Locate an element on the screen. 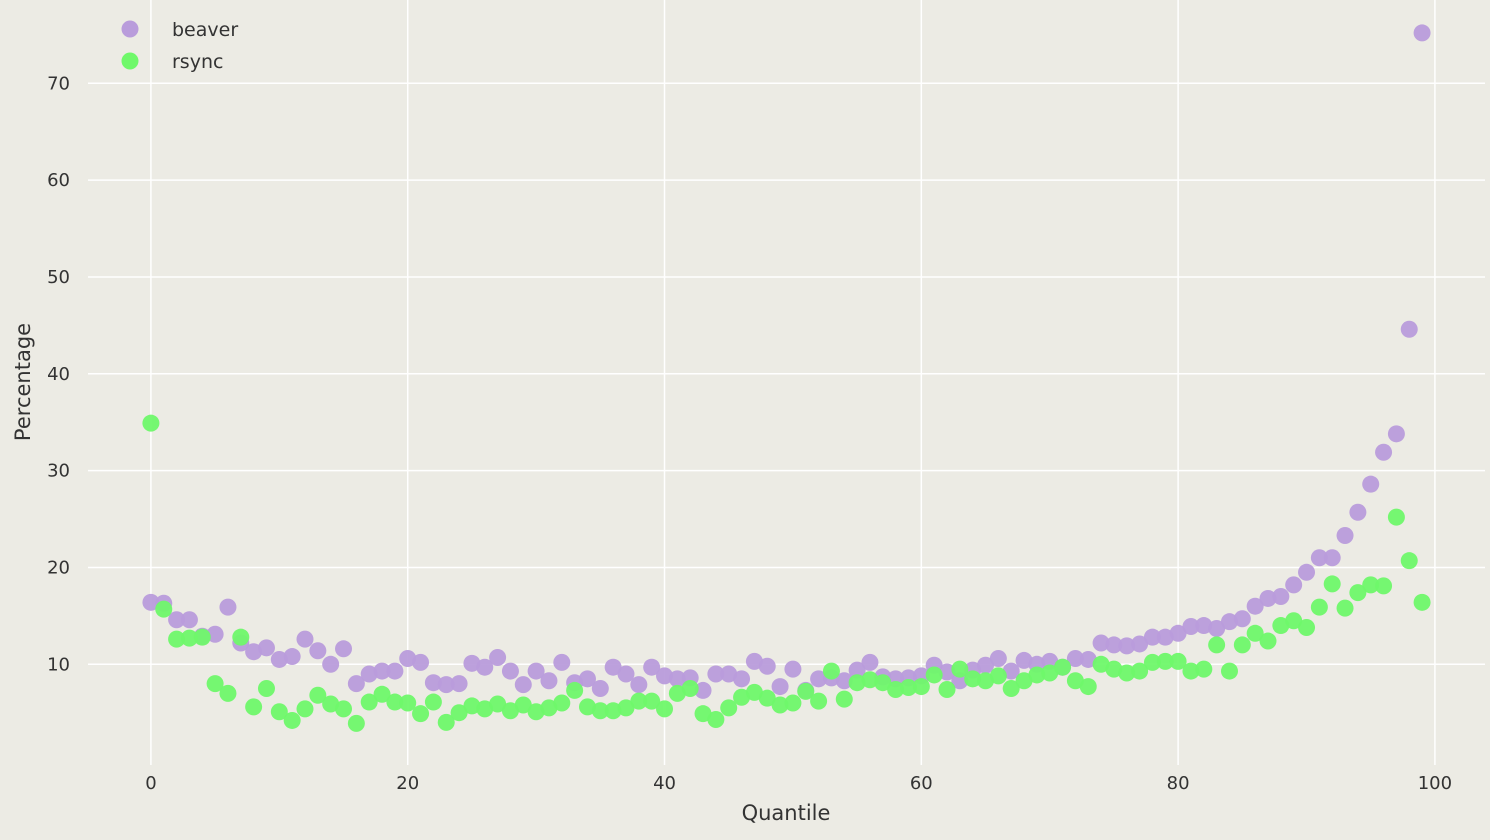  y-tick-label: 10 is located at coordinates (58, 664).